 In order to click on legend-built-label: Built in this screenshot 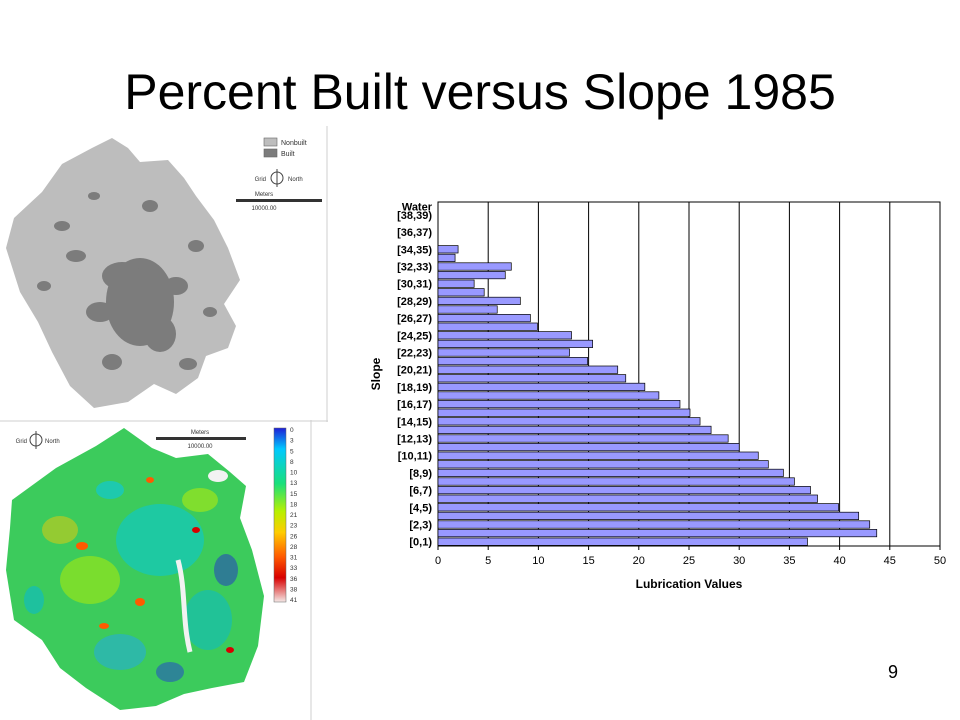, I will do `click(288, 154)`.